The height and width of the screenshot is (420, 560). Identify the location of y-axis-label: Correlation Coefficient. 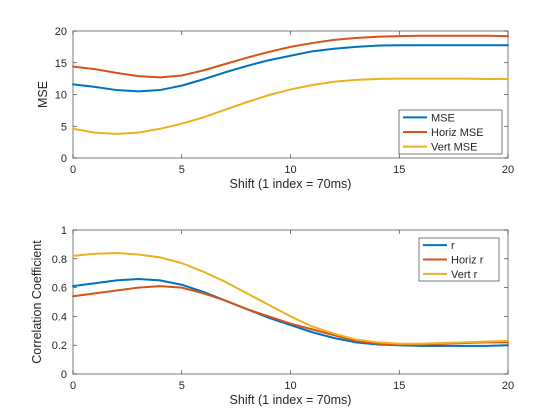
(37, 302).